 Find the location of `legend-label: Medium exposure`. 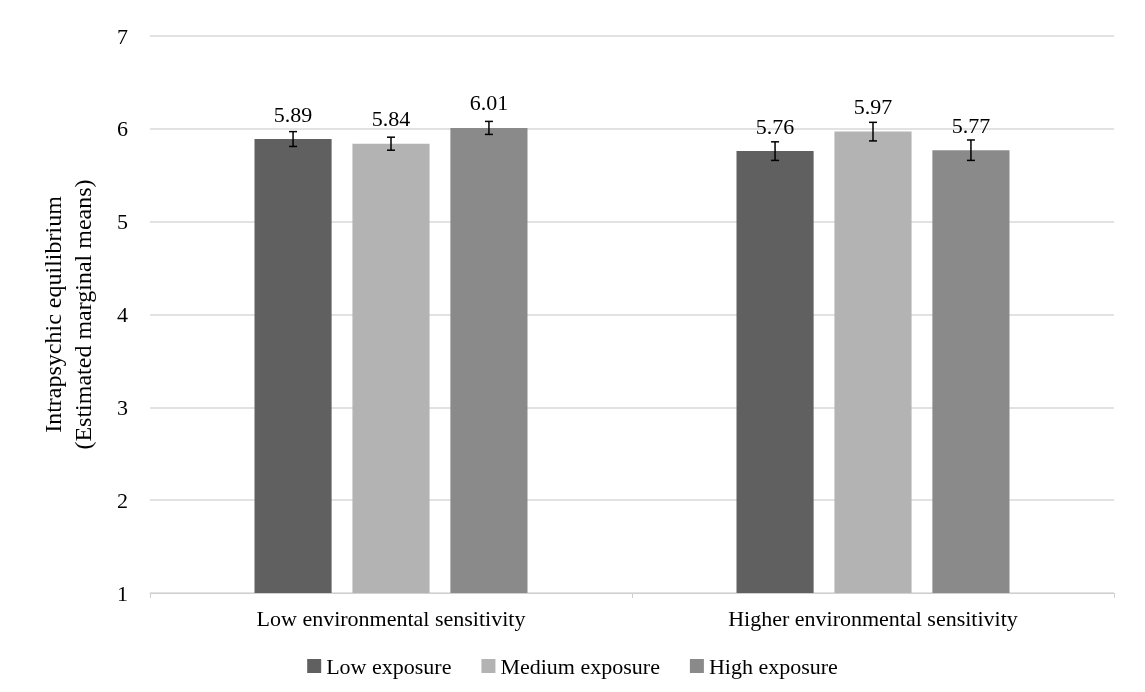

legend-label: Medium exposure is located at coordinates (580, 666).